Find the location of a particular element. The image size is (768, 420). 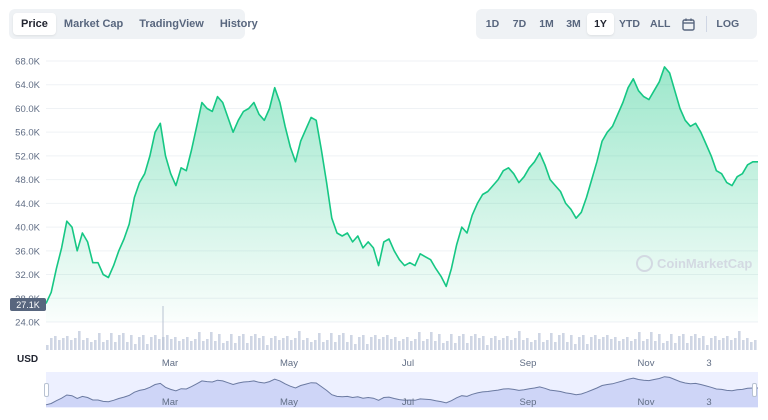

tab-tradingview: TradingView is located at coordinates (171, 24).